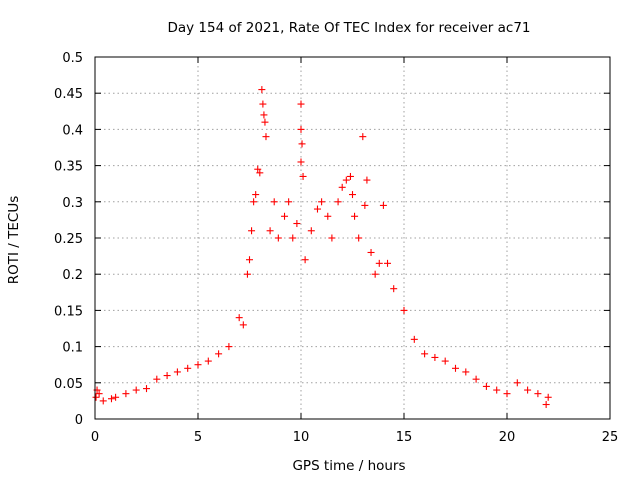 This screenshot has height=480, width=640. What do you see at coordinates (301, 437) in the screenshot?
I see `x-tick-label: 10` at bounding box center [301, 437].